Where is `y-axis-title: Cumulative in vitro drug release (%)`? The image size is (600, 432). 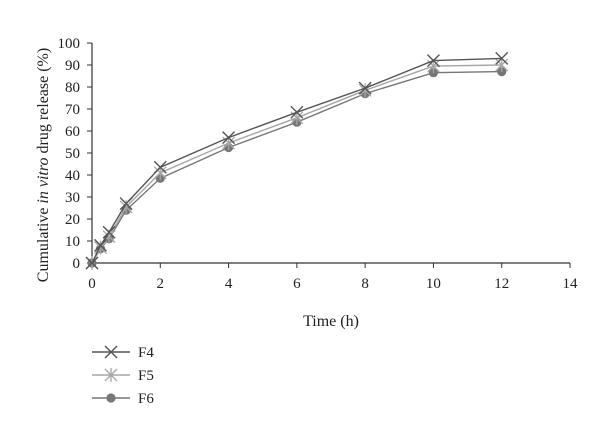 y-axis-title: Cumulative in vitro drug release (%) is located at coordinates (43, 165).